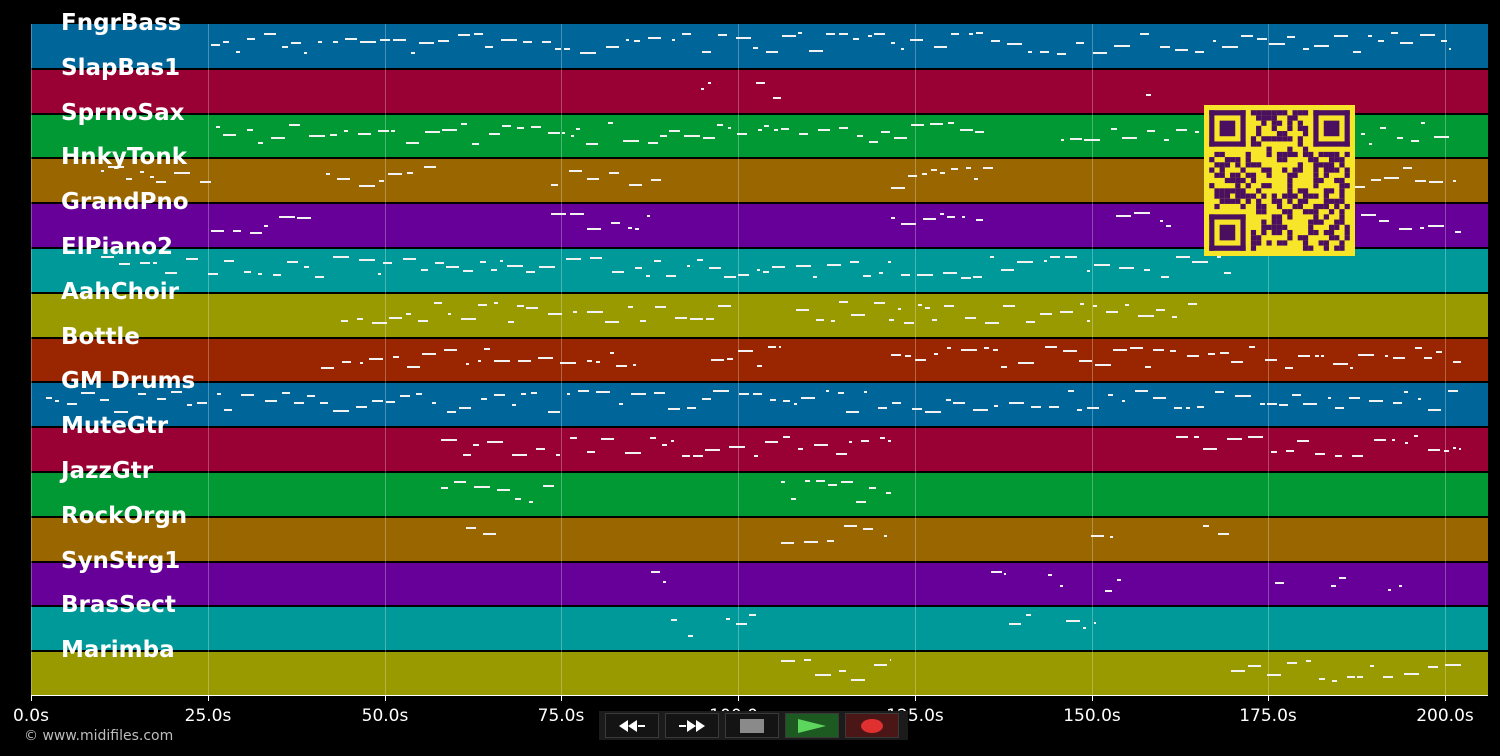  What do you see at coordinates (759, 360) in the screenshot?
I see `track-lane-bottle` at bounding box center [759, 360].